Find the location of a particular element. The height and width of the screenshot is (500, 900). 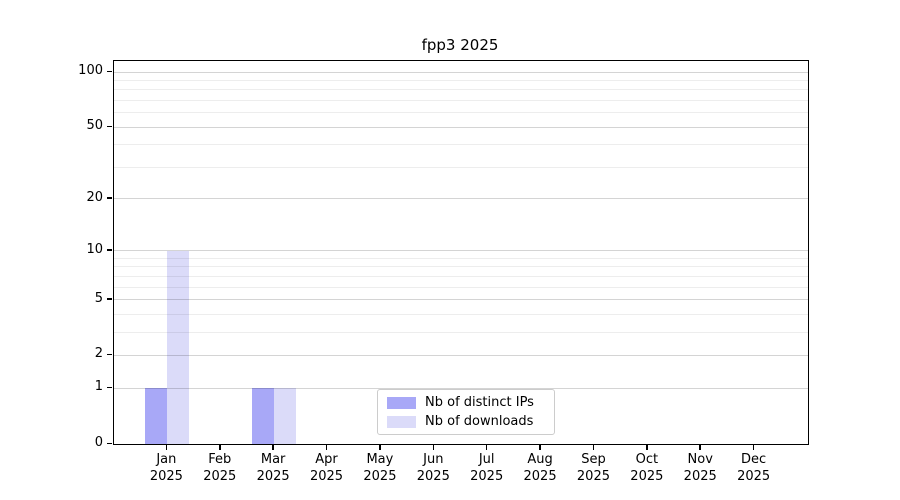

x-axis-tick-label: Oct 2025 is located at coordinates (647, 468).